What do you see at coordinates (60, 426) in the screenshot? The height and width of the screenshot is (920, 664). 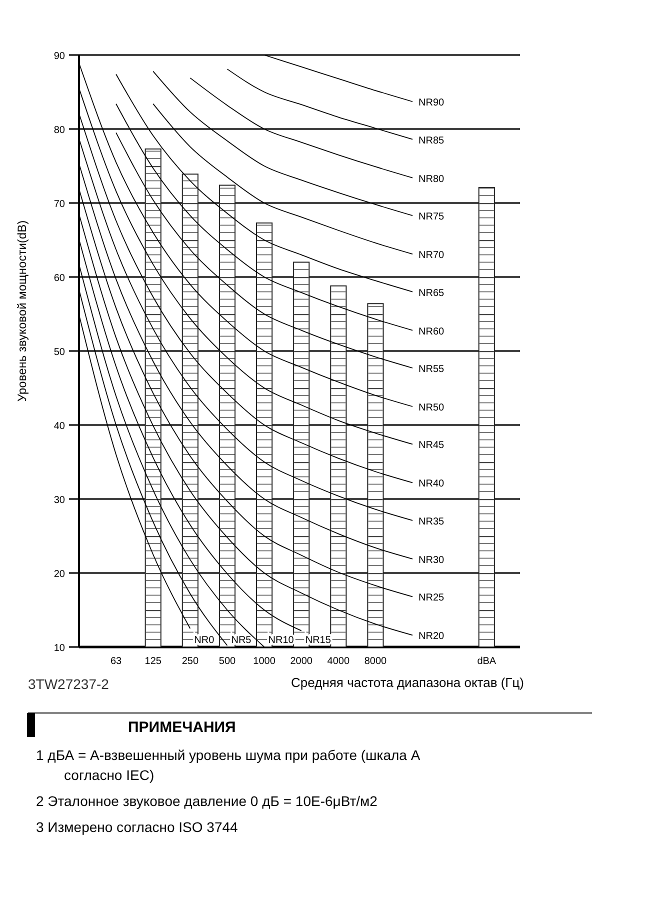 I see `y-tick-label: 40` at bounding box center [60, 426].